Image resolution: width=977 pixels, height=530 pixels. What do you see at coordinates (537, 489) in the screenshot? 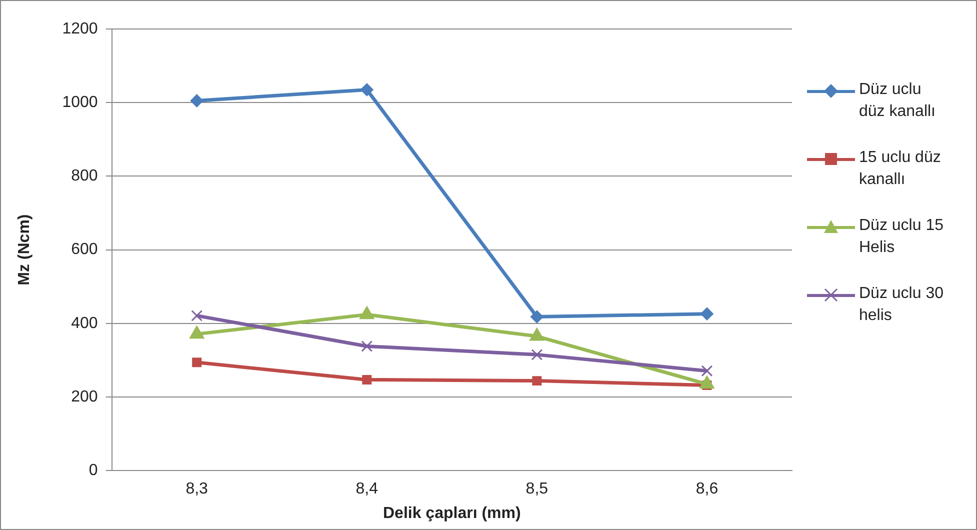
I see `x-tick-label: 8,5` at bounding box center [537, 489].